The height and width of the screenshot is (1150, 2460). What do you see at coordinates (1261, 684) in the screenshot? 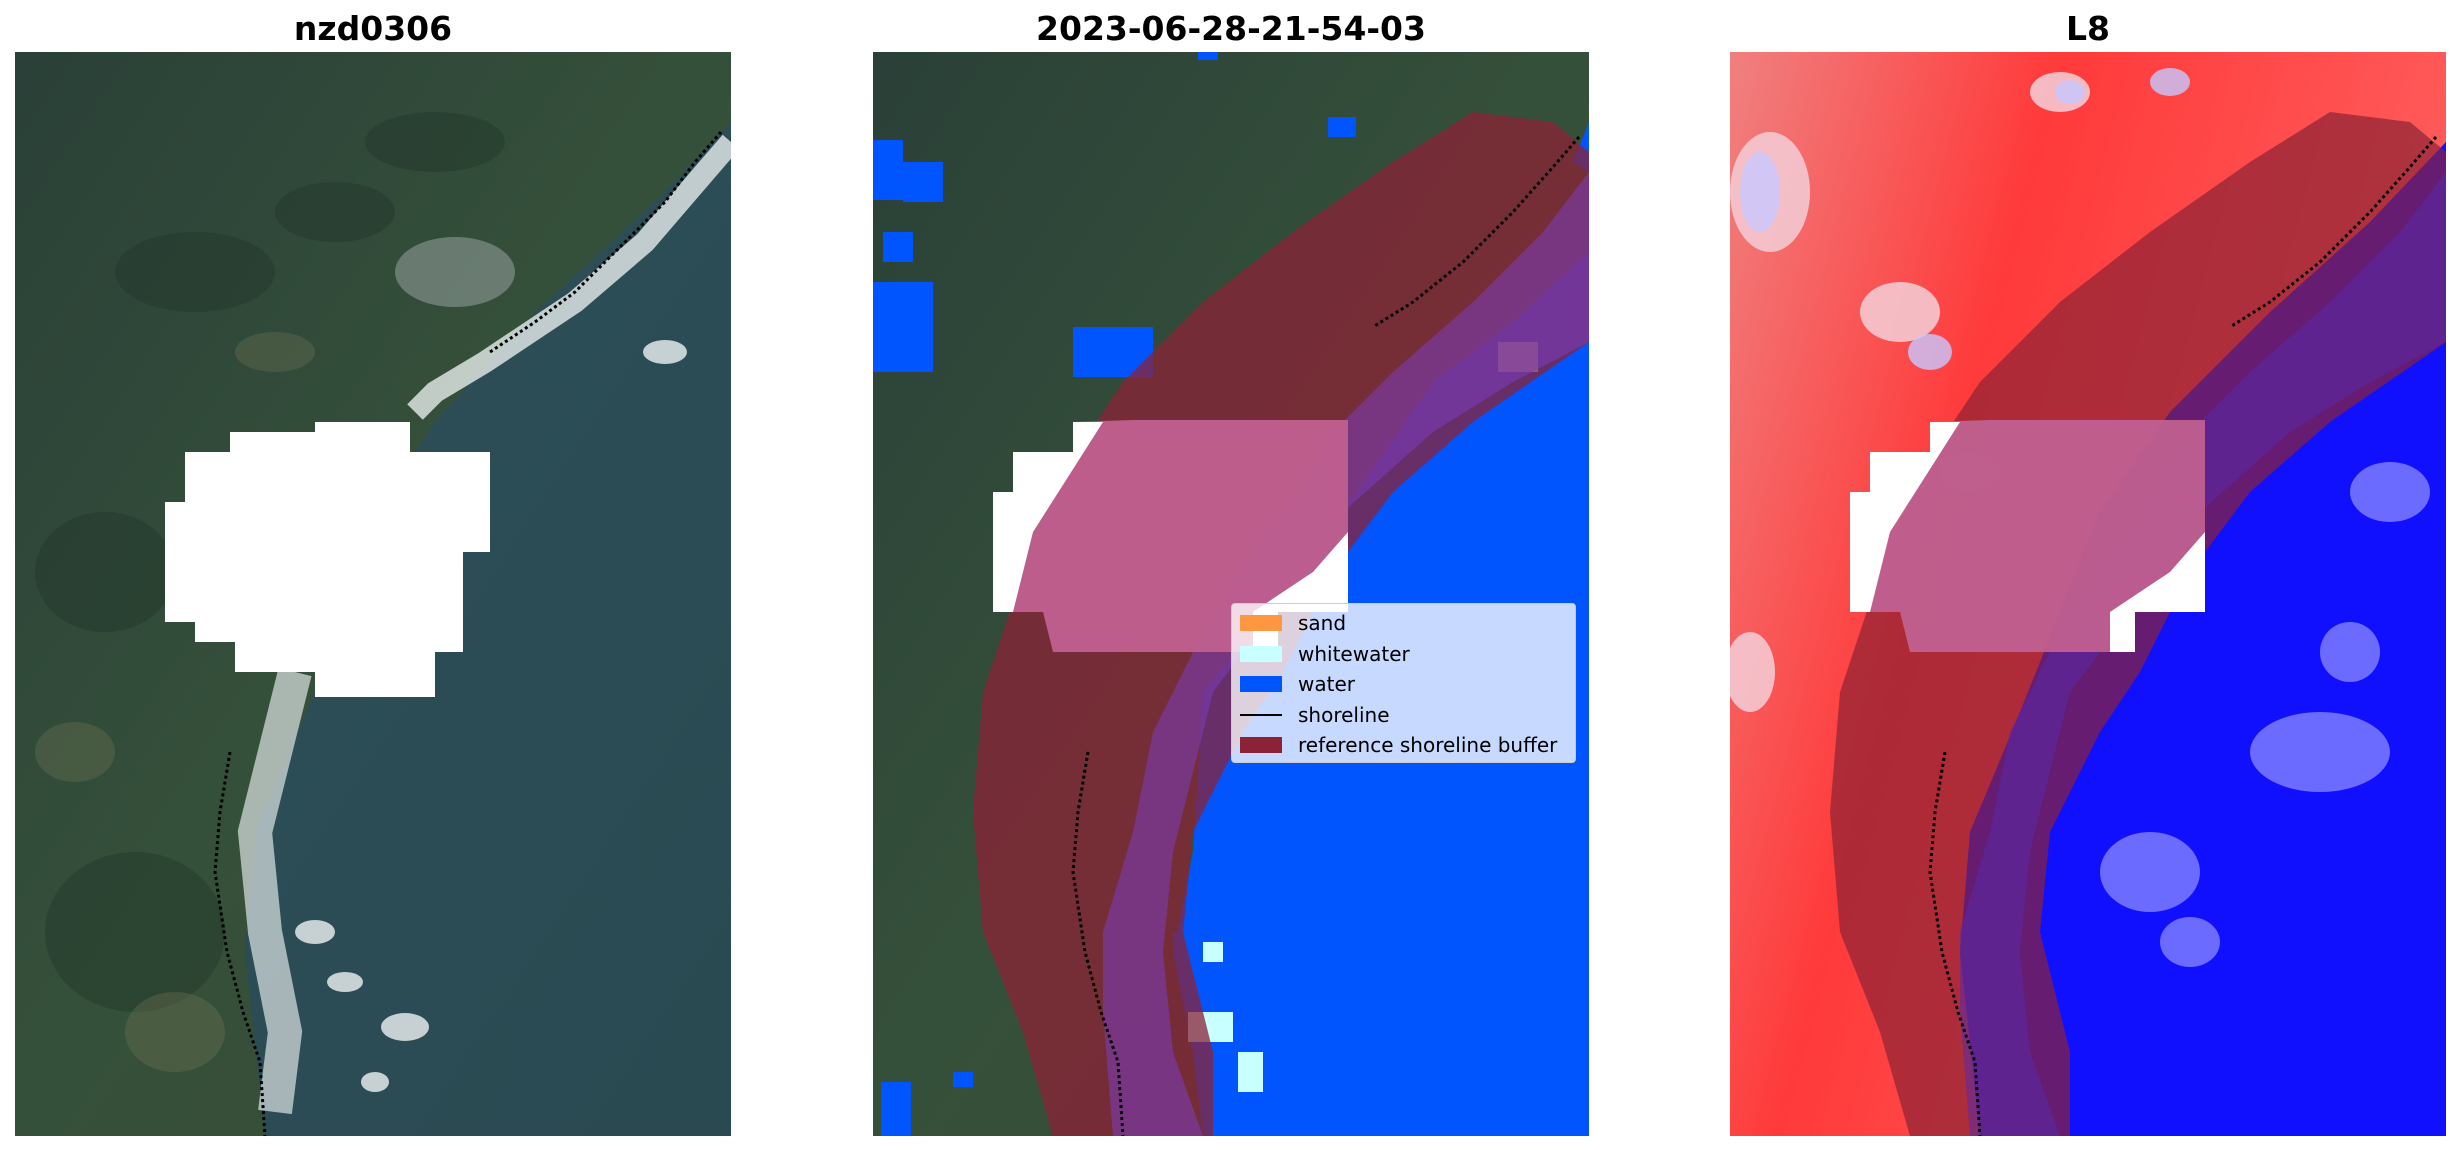
I see `legend-swatch-water` at bounding box center [1261, 684].